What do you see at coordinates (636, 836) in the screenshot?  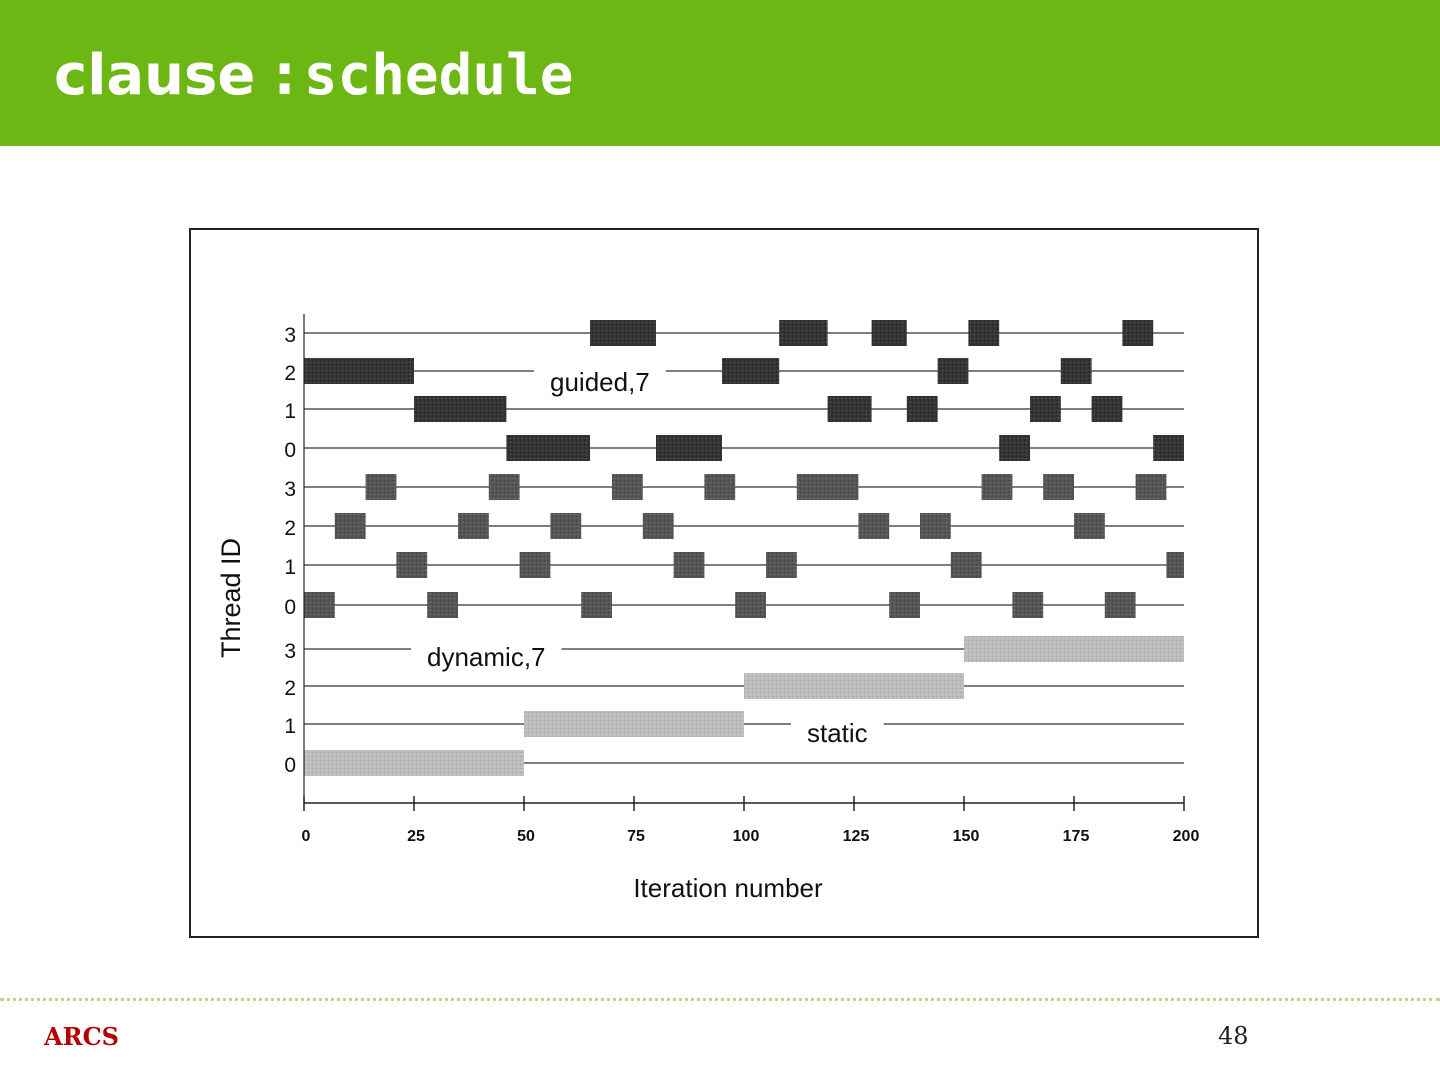 I see `x-tick-label: 75` at bounding box center [636, 836].